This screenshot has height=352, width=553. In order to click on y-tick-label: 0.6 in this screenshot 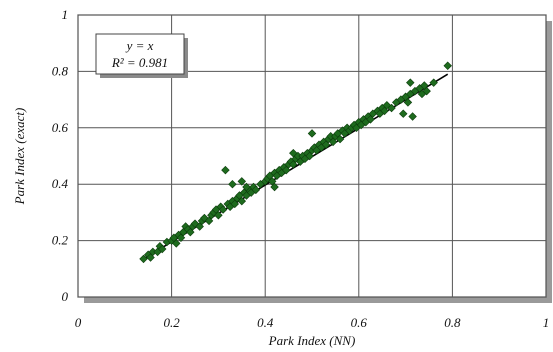, I will do `click(60, 127)`.